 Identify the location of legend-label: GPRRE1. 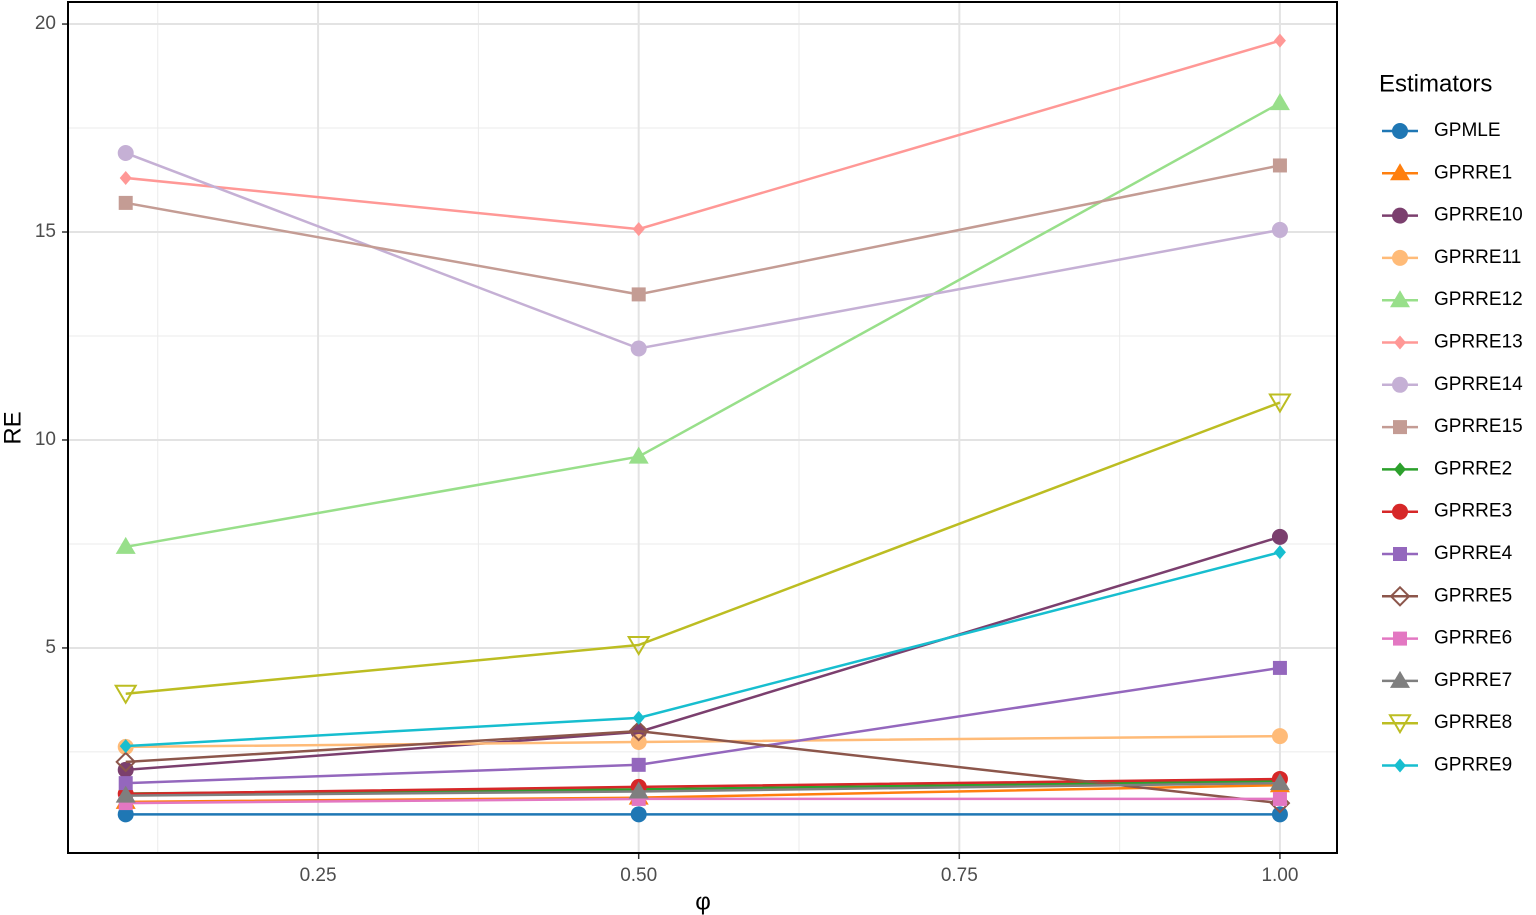
(1473, 172).